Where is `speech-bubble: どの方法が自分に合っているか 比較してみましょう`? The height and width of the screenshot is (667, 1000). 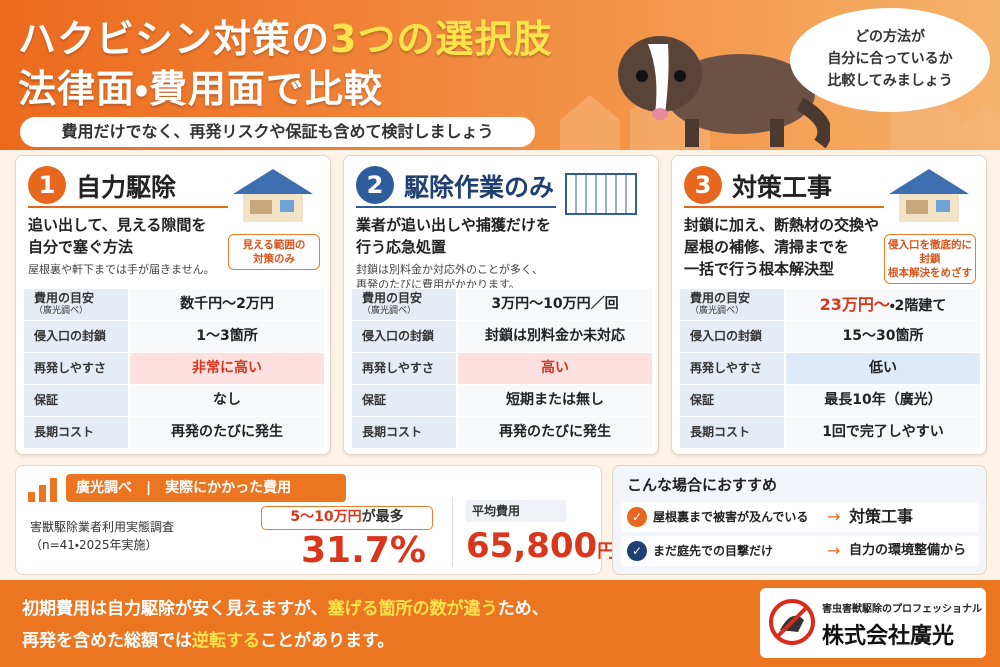
speech-bubble: どの方法が自分に合っているか 比較してみましょう is located at coordinates (890, 60).